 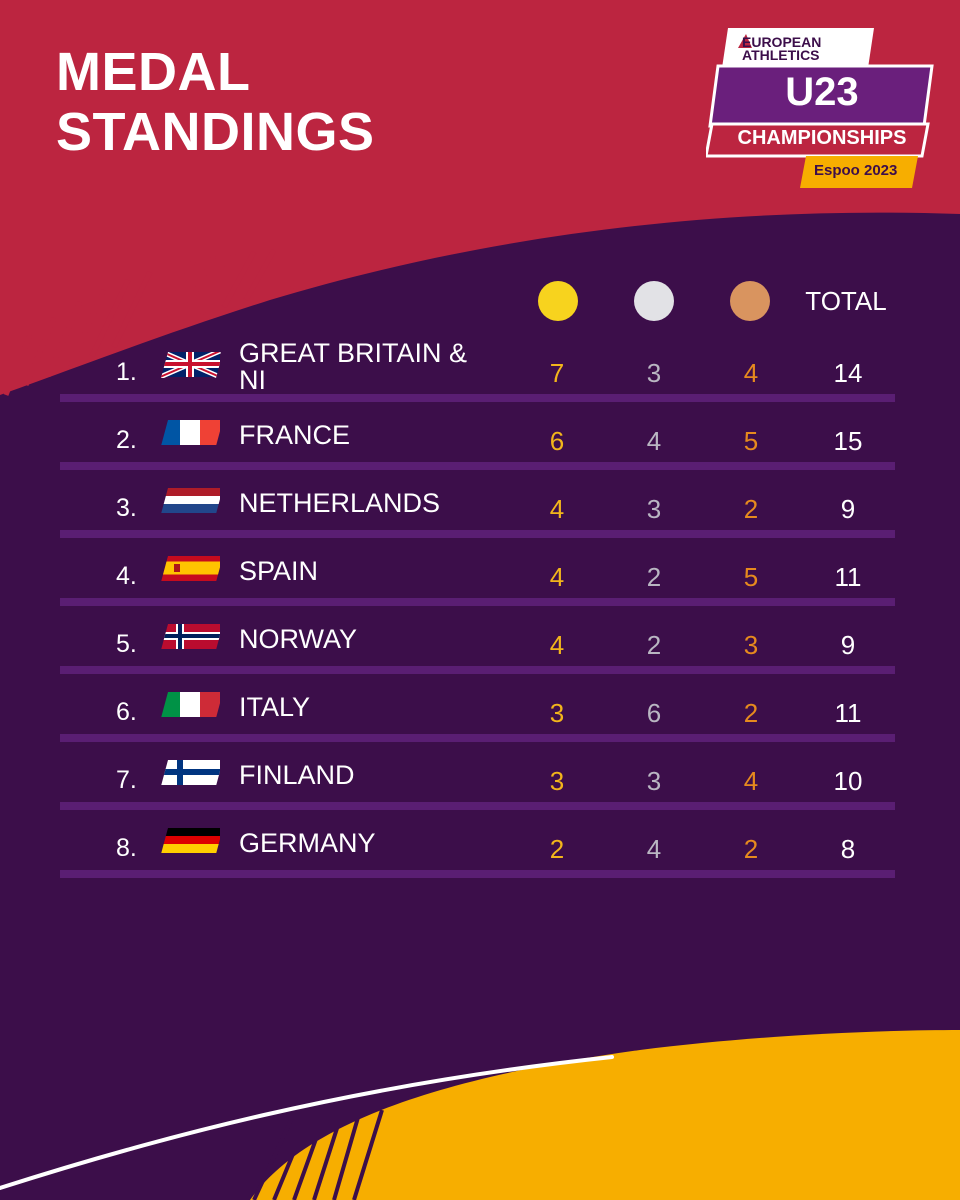 What do you see at coordinates (126, 780) in the screenshot?
I see `rank-number: 7.` at bounding box center [126, 780].